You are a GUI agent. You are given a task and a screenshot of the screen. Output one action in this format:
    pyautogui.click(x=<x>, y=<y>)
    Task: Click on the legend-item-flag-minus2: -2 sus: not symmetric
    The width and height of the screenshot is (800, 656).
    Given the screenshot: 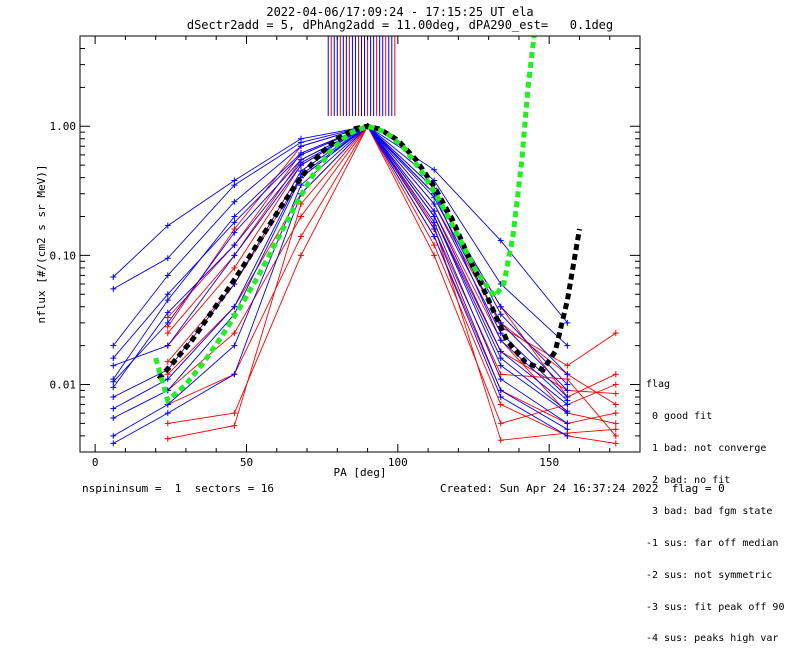 What is the action you would take?
    pyautogui.click(x=709, y=575)
    